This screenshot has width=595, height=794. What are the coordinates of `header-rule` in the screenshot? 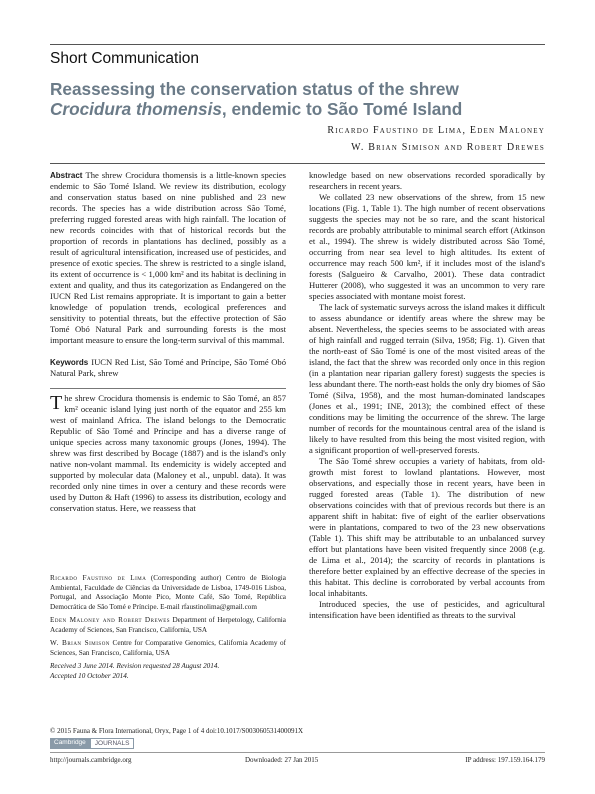 It's located at (297, 163).